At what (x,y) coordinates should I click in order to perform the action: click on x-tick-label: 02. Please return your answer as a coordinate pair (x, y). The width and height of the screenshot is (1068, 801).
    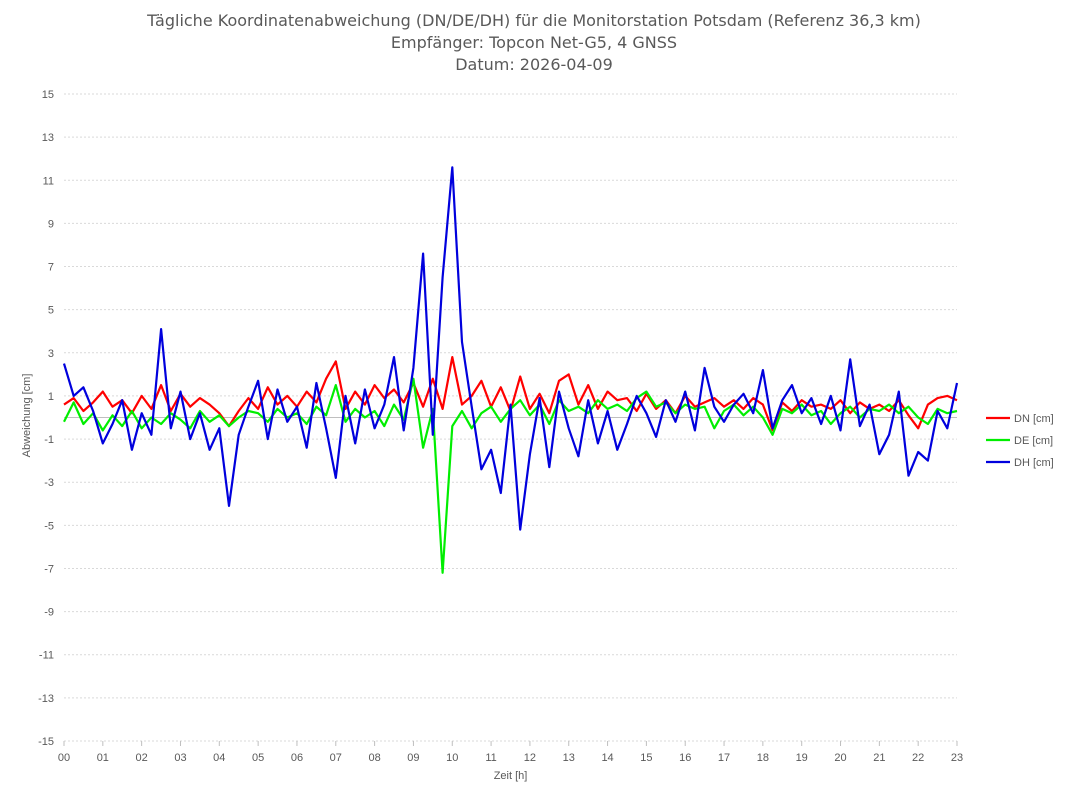
    Looking at the image, I should click on (142, 758).